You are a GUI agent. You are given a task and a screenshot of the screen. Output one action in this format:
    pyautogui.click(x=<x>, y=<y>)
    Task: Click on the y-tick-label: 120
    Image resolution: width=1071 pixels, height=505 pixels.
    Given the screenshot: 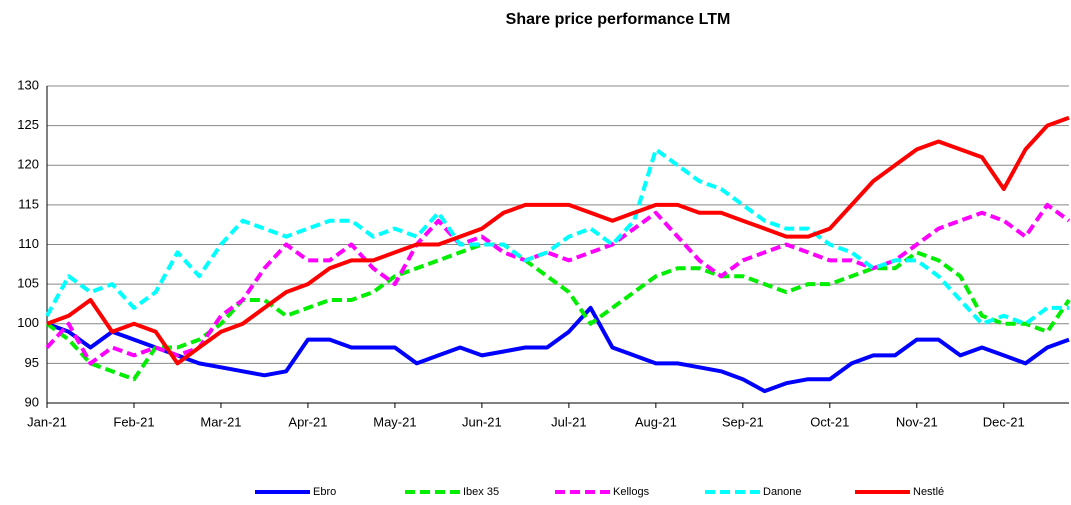 What is the action you would take?
    pyautogui.click(x=28, y=164)
    